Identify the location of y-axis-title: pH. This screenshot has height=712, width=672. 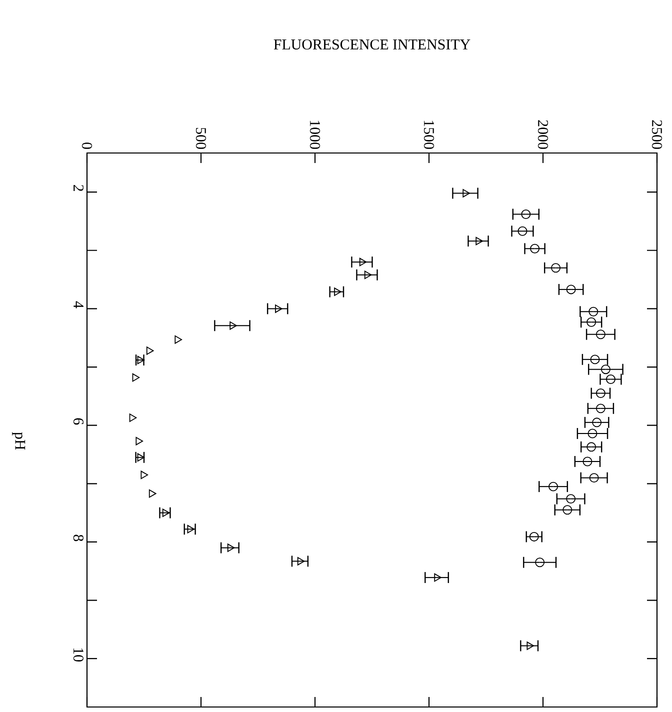
(19, 441).